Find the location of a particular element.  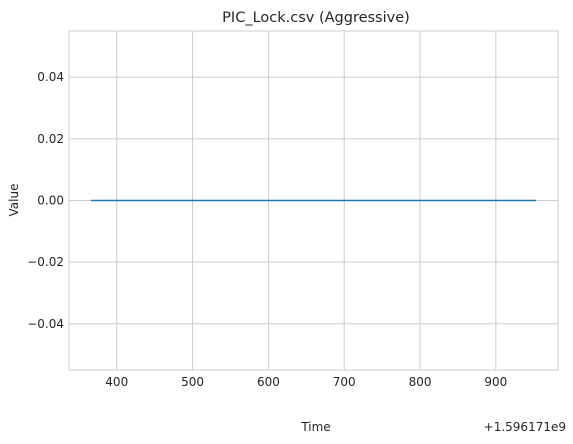

chart-title: PIC_Lock.csv (Aggressive) is located at coordinates (316, 18).